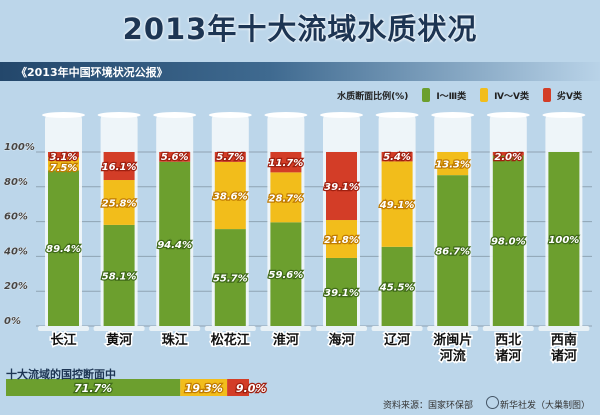  I want to click on xinhua-logo-icon, so click(492, 402).